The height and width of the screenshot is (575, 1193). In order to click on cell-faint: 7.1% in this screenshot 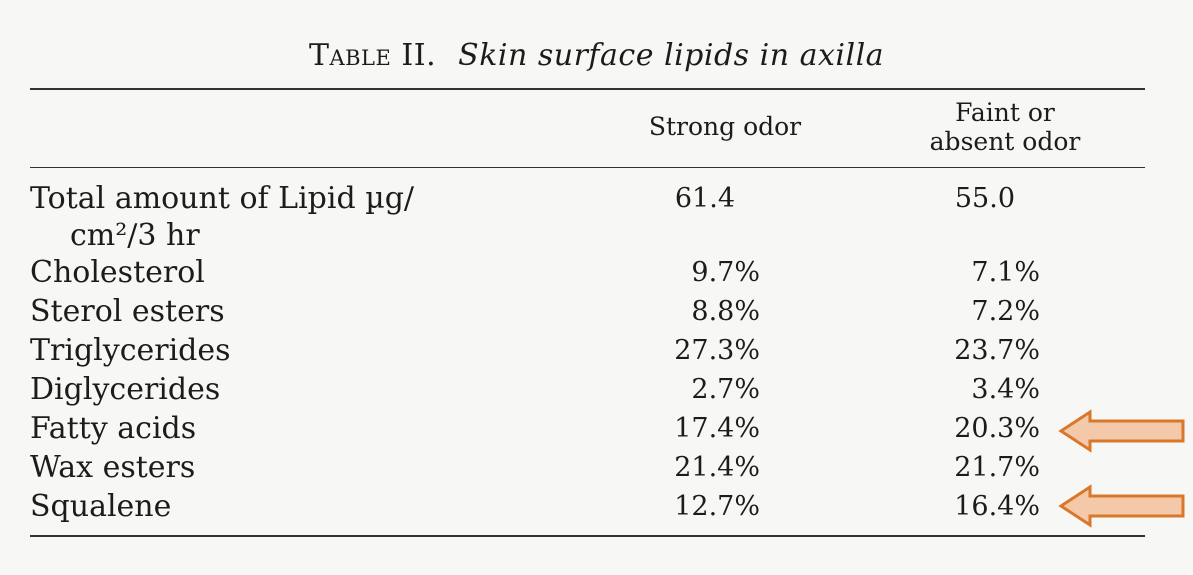, I will do `click(1005, 272)`.